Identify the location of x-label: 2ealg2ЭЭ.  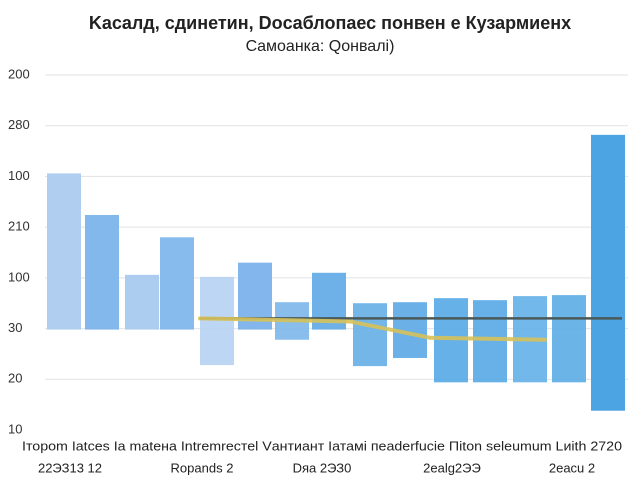
(452, 467).